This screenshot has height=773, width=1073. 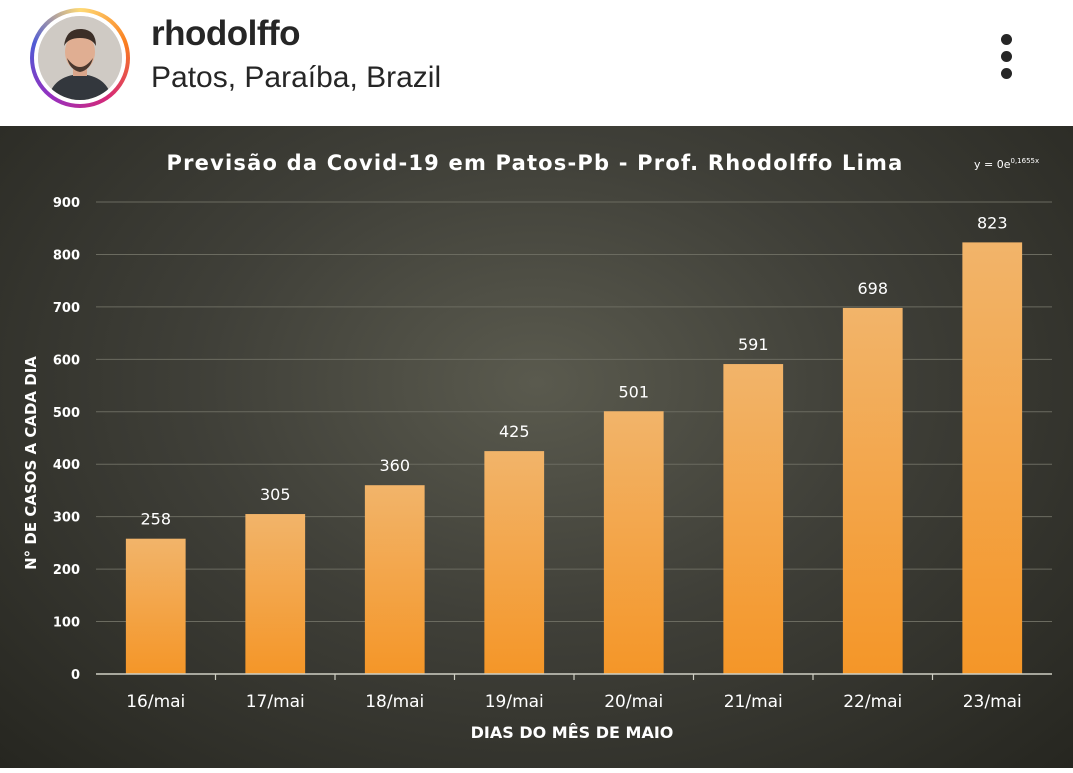 I want to click on data-label: 698, so click(x=872, y=288).